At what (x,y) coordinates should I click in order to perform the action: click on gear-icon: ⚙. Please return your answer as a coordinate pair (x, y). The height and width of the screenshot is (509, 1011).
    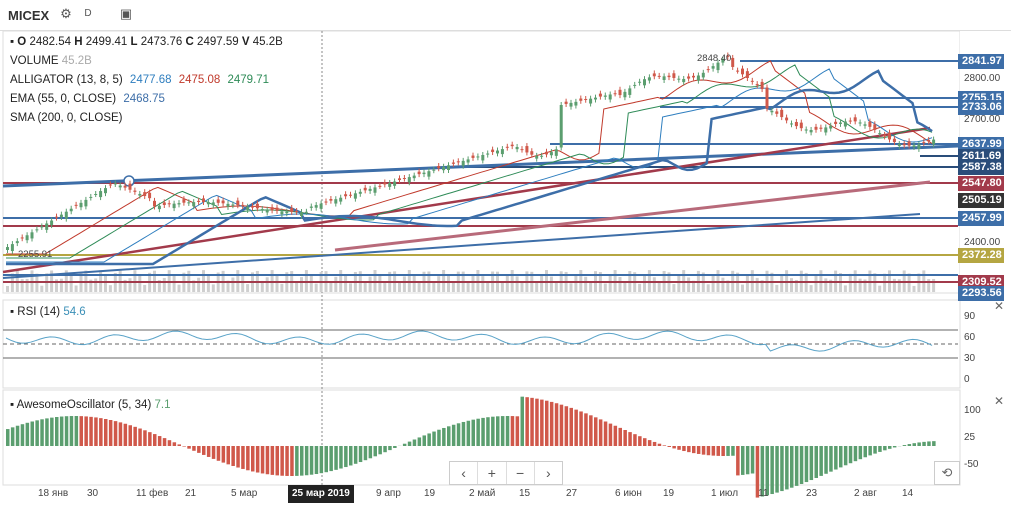
    Looking at the image, I should click on (66, 13).